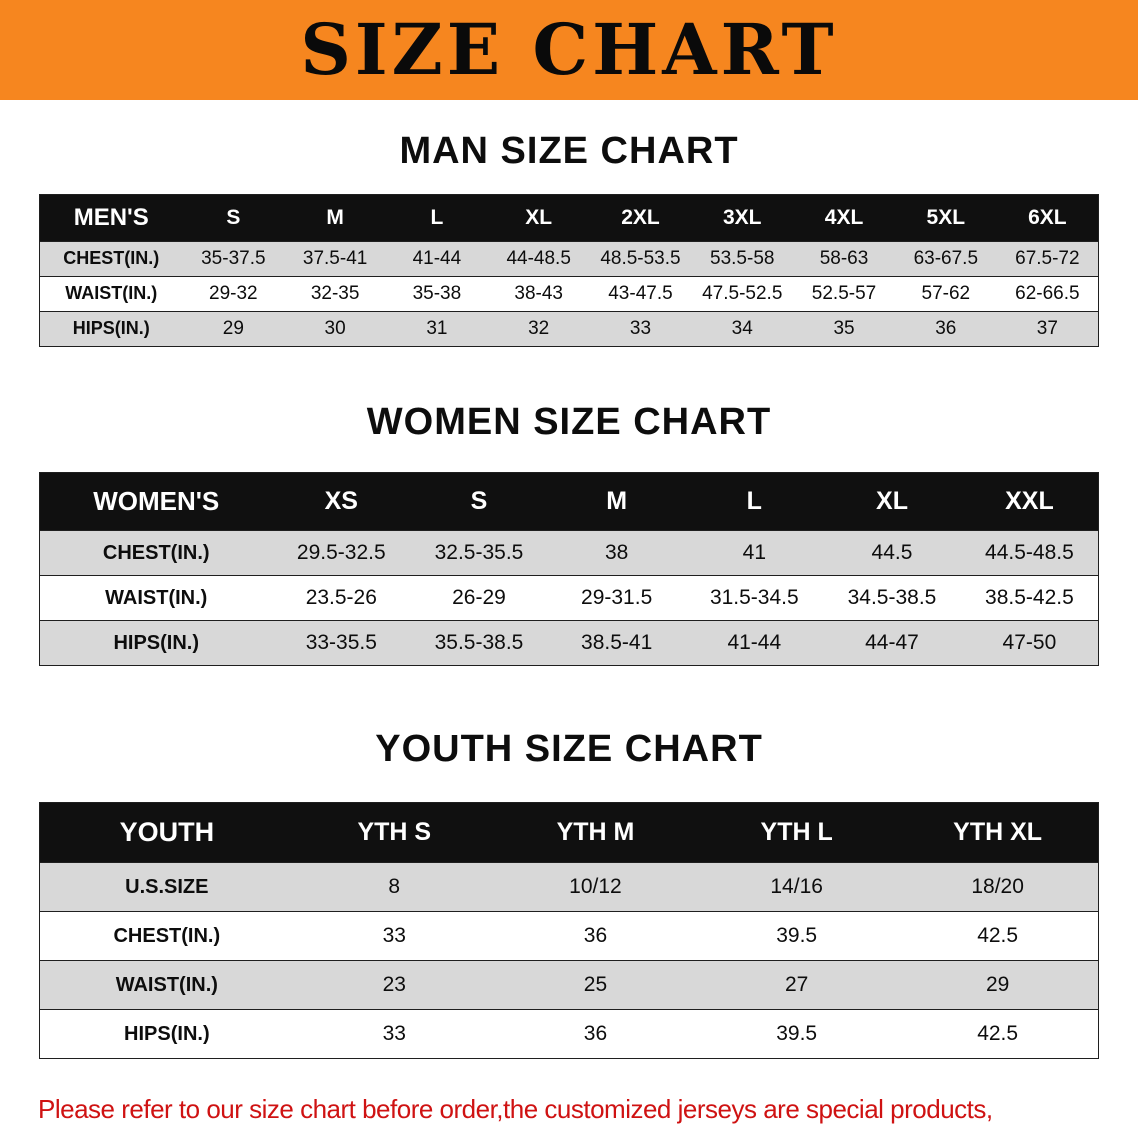  I want to click on measurement-value-cell: 41, so click(754, 553).